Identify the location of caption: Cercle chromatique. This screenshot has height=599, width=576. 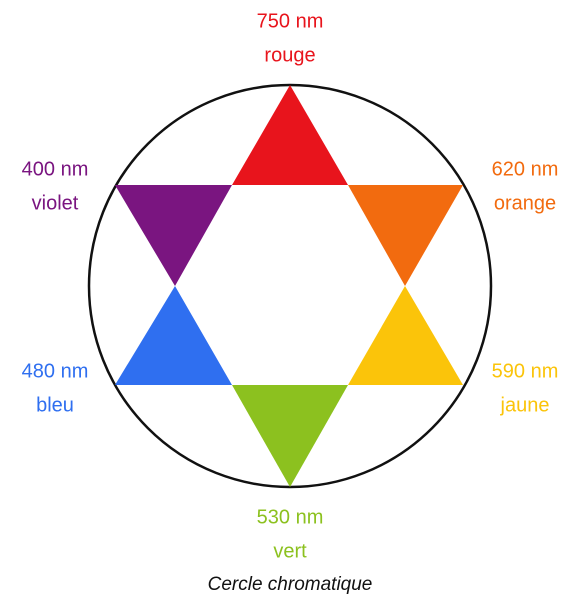
(290, 584).